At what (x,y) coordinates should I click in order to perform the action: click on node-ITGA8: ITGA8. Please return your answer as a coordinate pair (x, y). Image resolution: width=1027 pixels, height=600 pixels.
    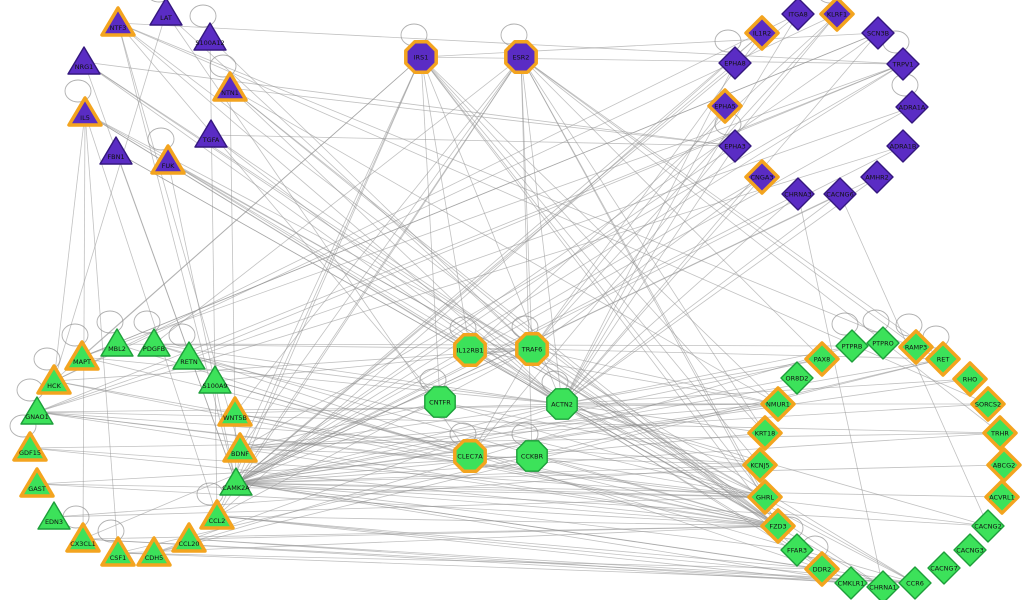
    Looking at the image, I should click on (798, 15).